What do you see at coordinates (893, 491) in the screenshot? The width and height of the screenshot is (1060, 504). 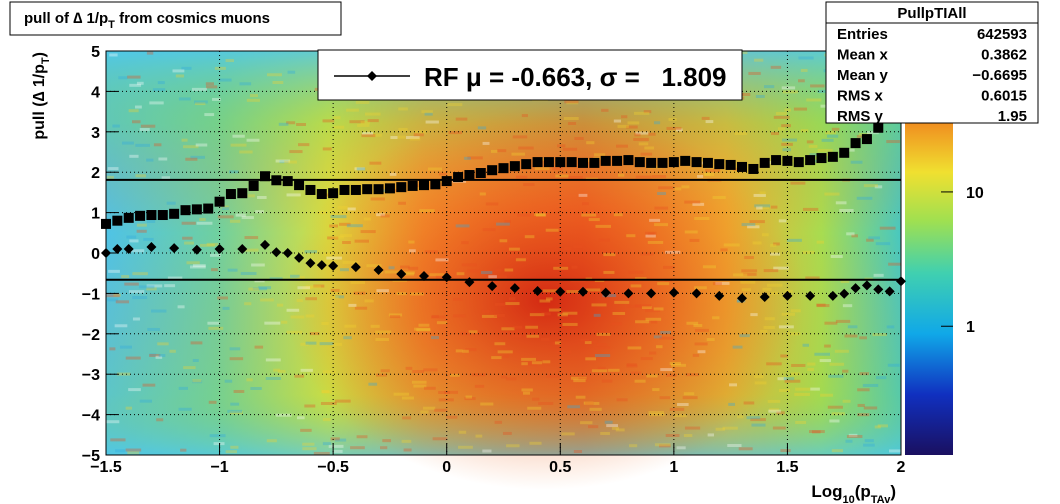 I see `label-text: )` at bounding box center [893, 491].